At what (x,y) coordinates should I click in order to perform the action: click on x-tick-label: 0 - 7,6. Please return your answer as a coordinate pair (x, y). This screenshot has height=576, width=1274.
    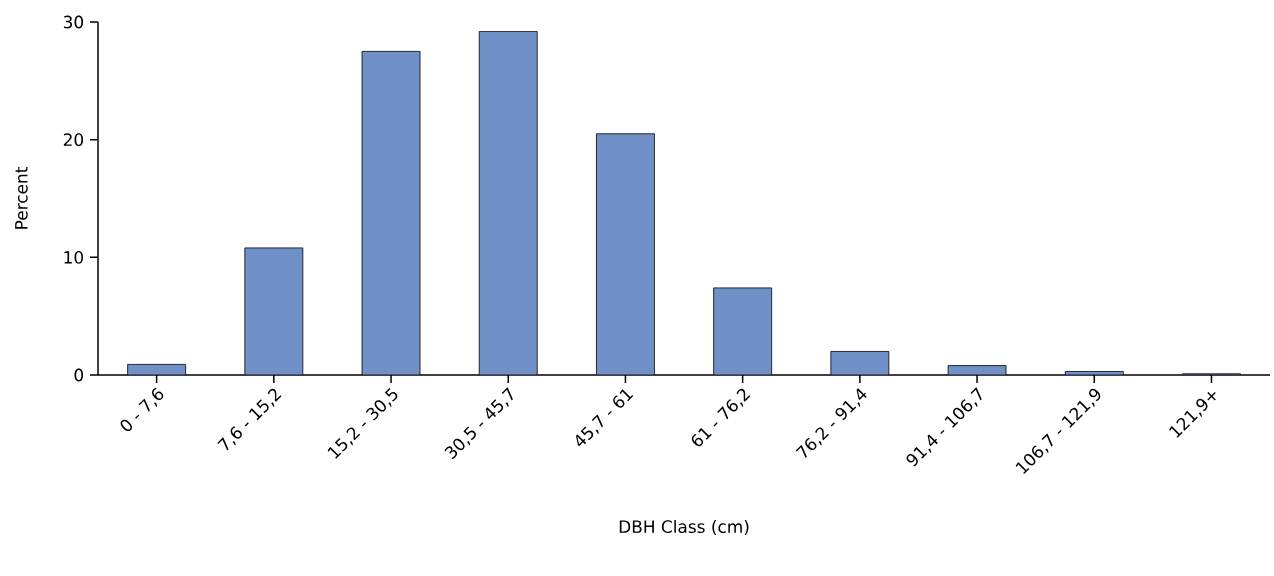
    Looking at the image, I should click on (142, 409).